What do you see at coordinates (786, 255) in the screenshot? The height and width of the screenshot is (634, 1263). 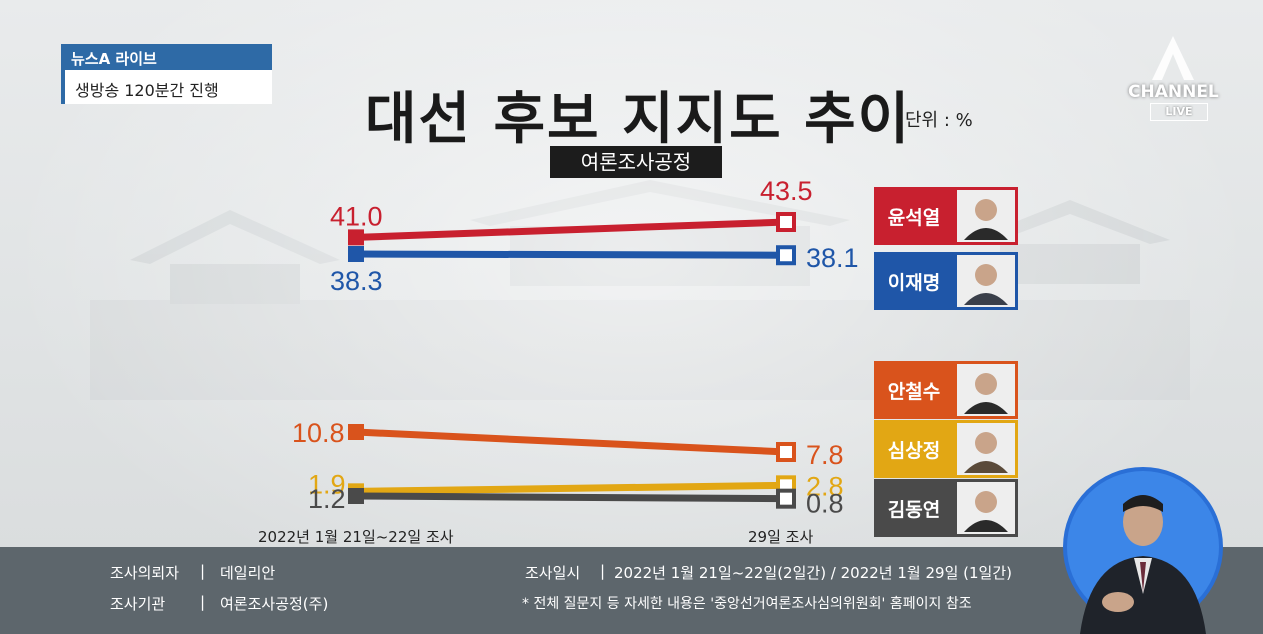 I see `end-point-이재명` at bounding box center [786, 255].